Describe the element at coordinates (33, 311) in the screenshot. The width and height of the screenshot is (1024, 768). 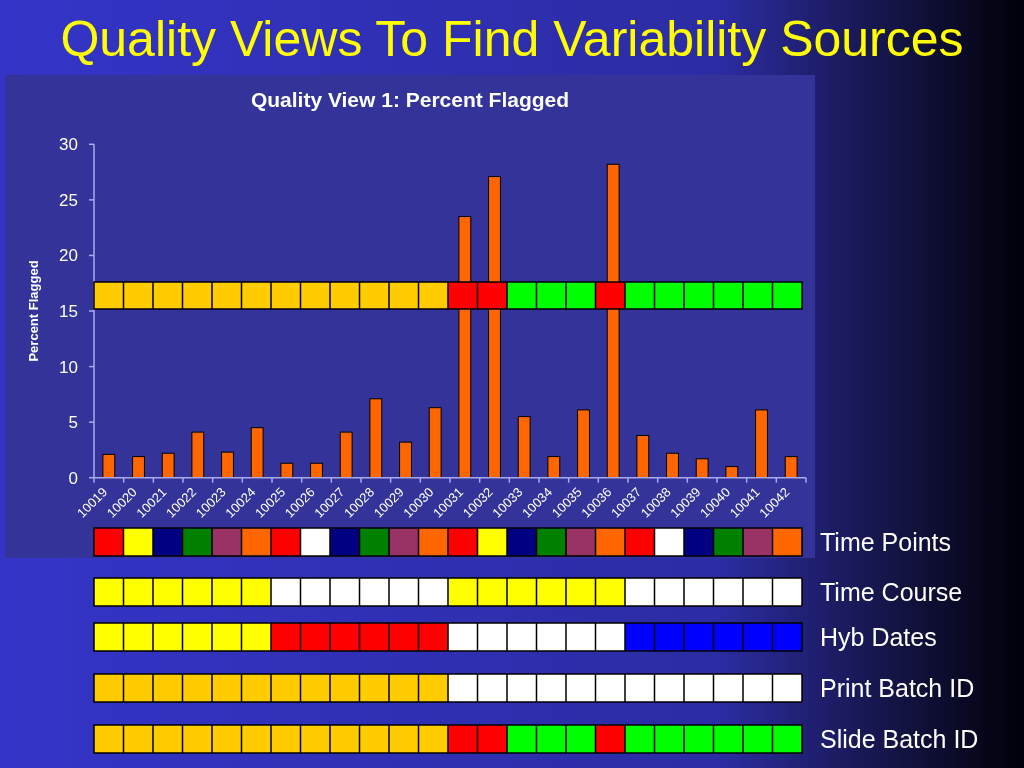
I see `y-axis-title: Percent Flagged` at that location.